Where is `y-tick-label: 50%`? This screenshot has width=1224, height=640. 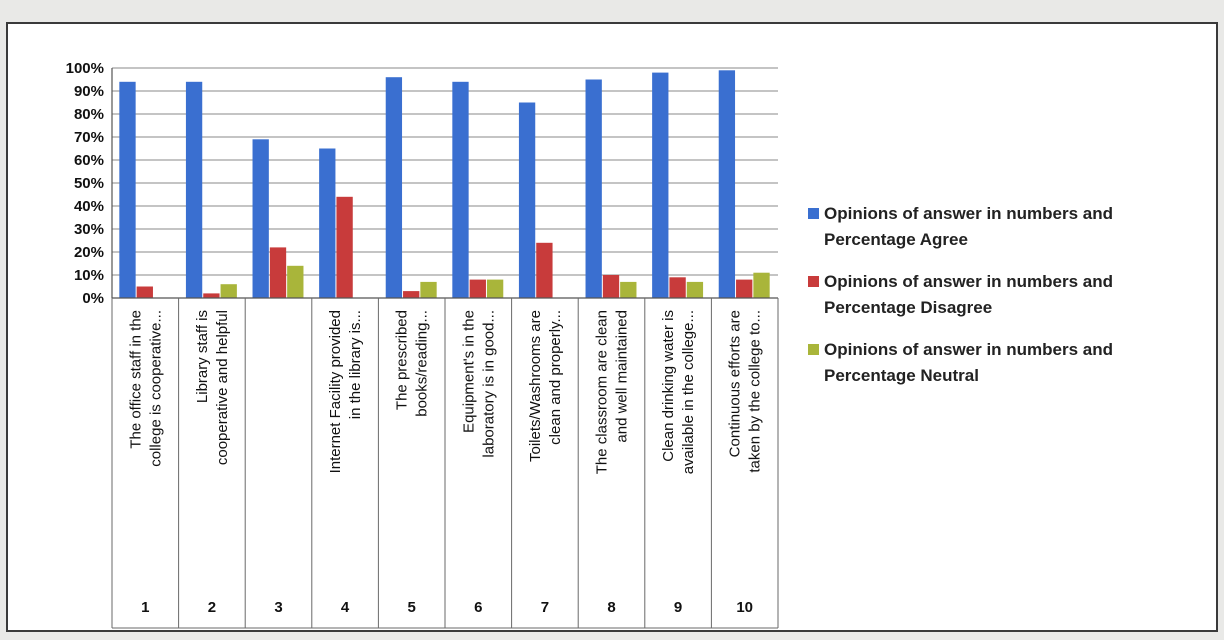 y-tick-label: 50% is located at coordinates (89, 183).